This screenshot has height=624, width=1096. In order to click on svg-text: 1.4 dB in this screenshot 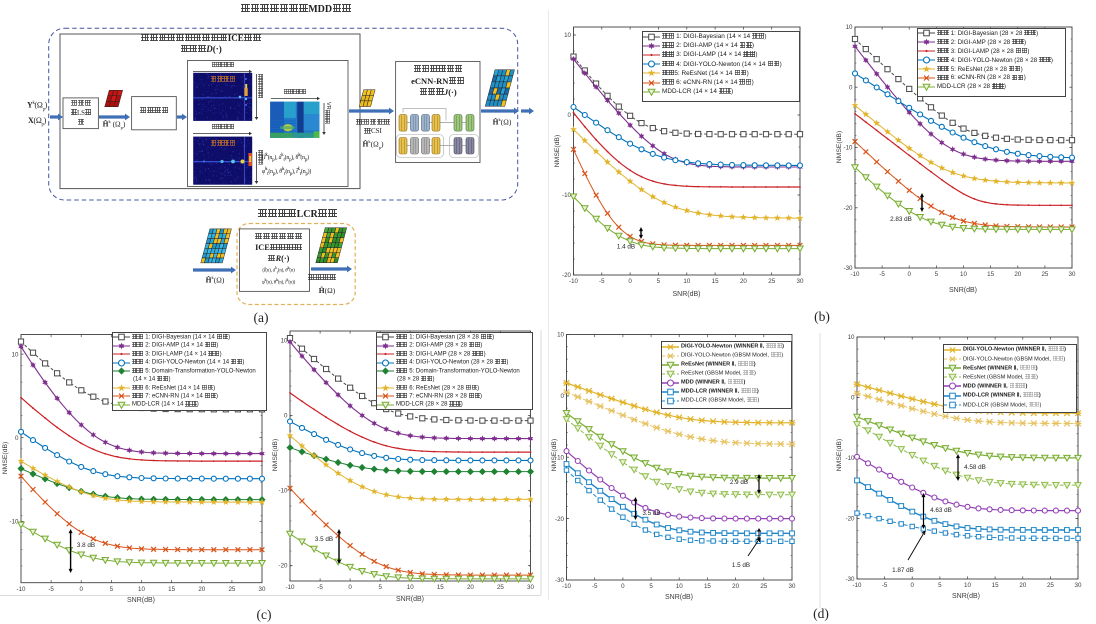, I will do `click(626, 247)`.